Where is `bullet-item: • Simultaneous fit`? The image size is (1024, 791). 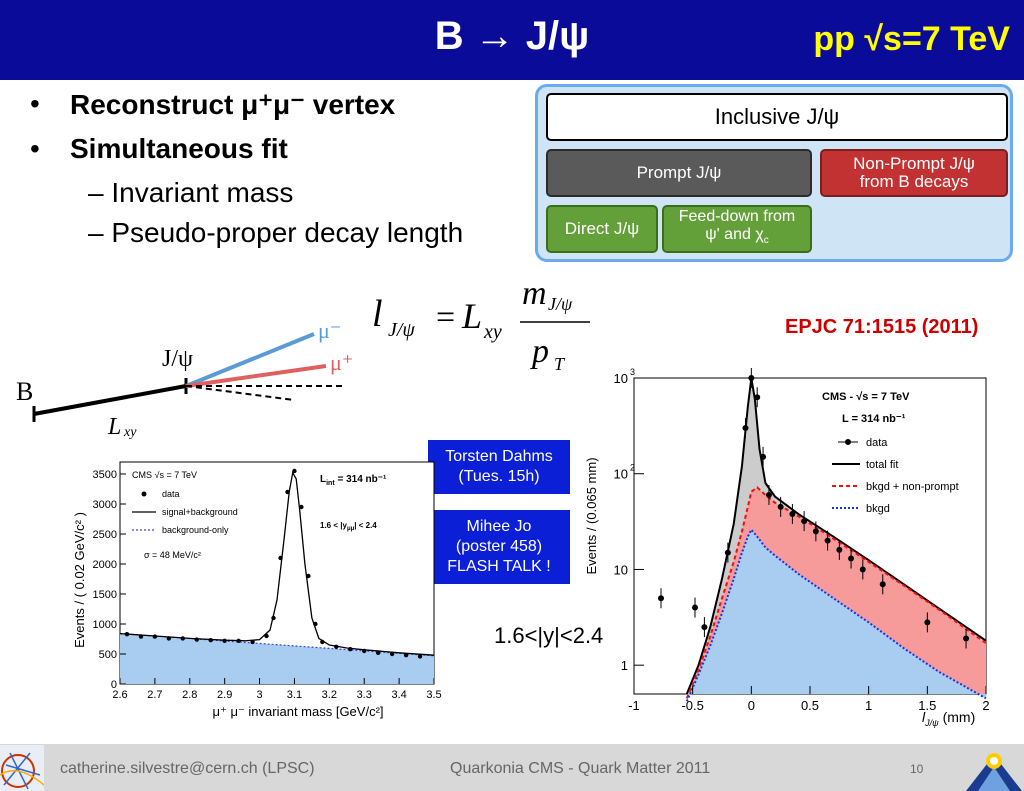
bullet-item: • Simultaneous fit is located at coordinates (159, 148).